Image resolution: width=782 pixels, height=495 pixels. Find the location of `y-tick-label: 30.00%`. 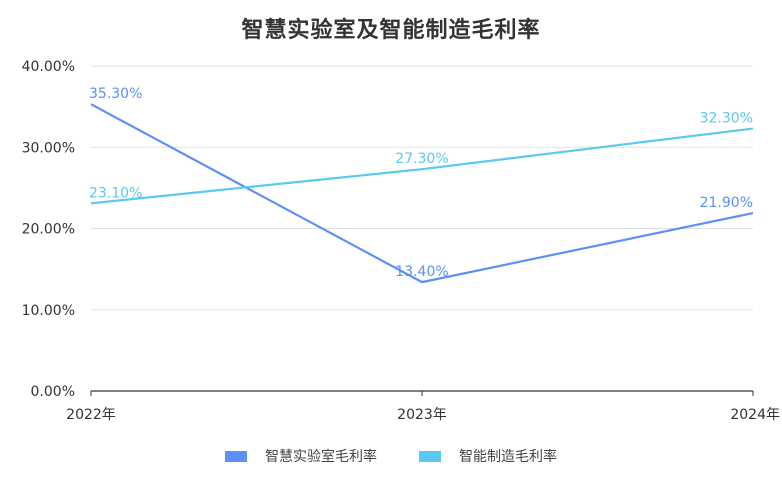

y-tick-label: 30.00% is located at coordinates (48, 148).